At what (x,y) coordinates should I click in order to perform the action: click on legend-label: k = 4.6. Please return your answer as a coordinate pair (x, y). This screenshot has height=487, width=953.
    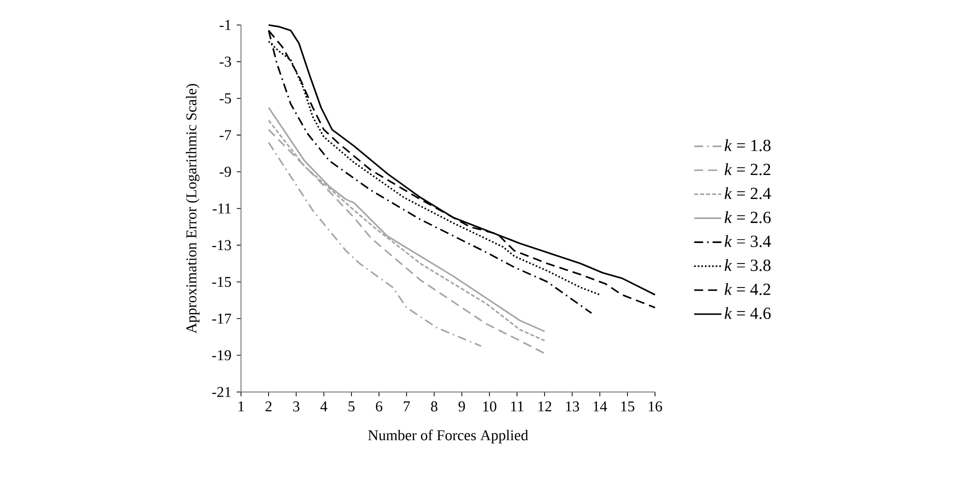
    Looking at the image, I should click on (747, 313).